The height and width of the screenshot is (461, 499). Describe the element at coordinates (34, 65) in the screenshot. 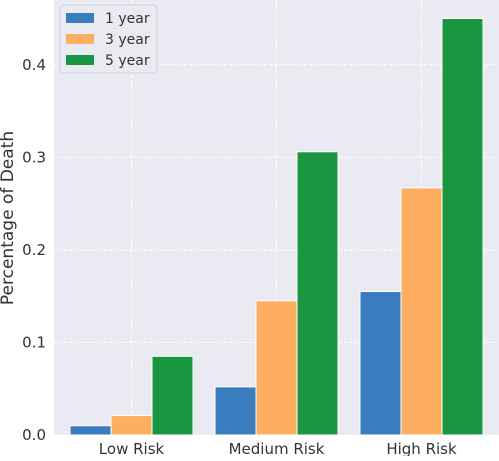

I see `y-tick-label: 0.4` at that location.